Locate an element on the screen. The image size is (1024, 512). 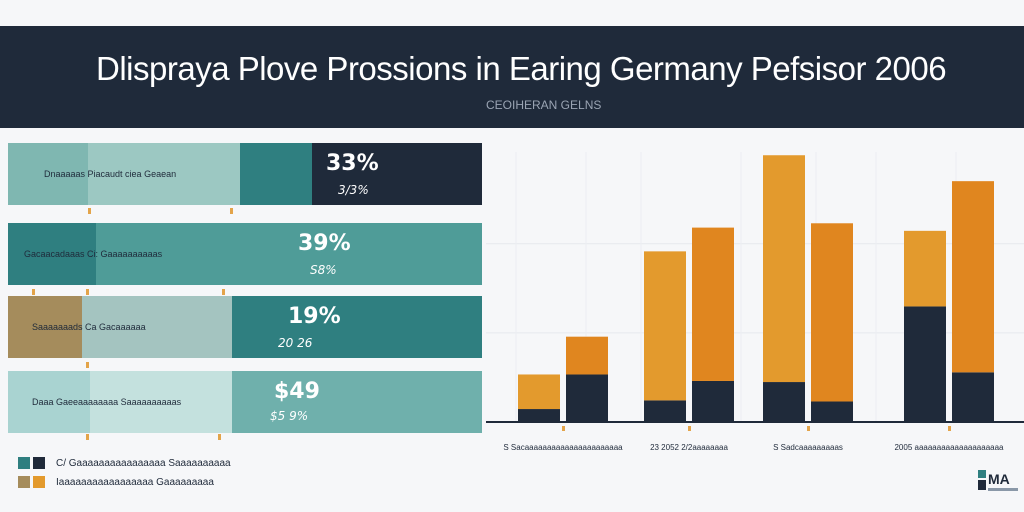
legend-item-2: Iaaaaaaaaaaaaaaaaa Gaaaaaaaaa is located at coordinates (116, 482).